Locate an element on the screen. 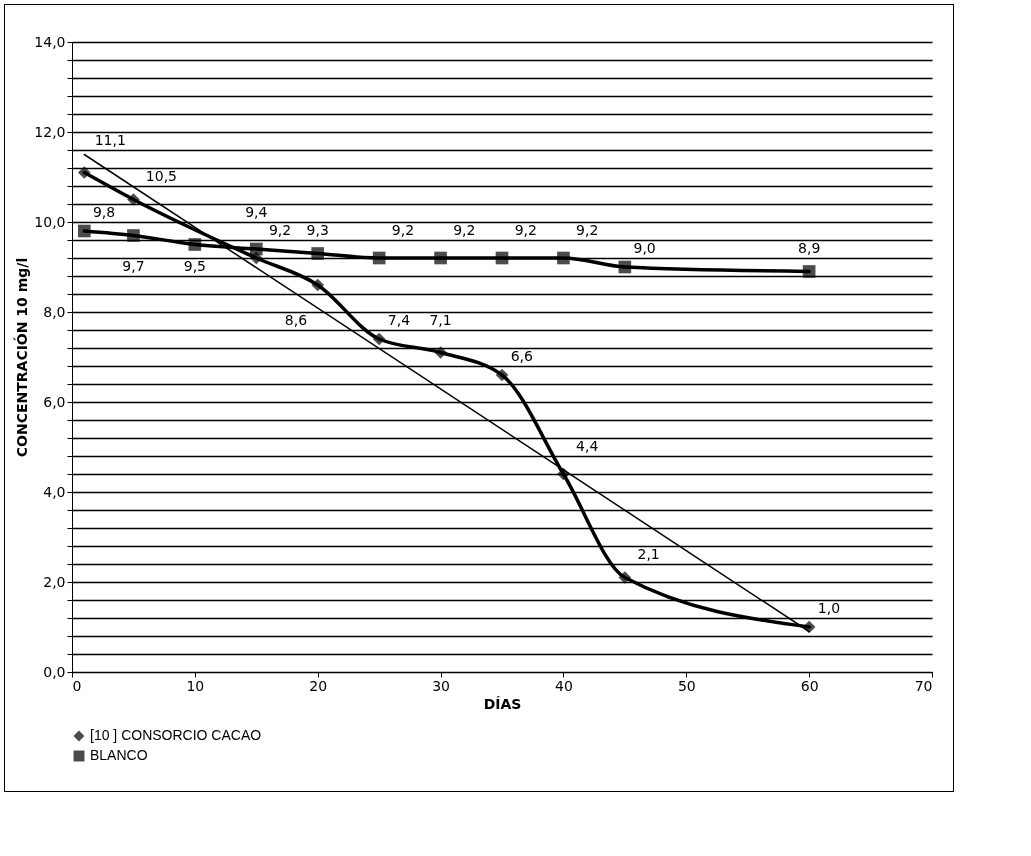  y-axis-title: CONCENTRACIÓN 10 mg/l is located at coordinates (22, 357).